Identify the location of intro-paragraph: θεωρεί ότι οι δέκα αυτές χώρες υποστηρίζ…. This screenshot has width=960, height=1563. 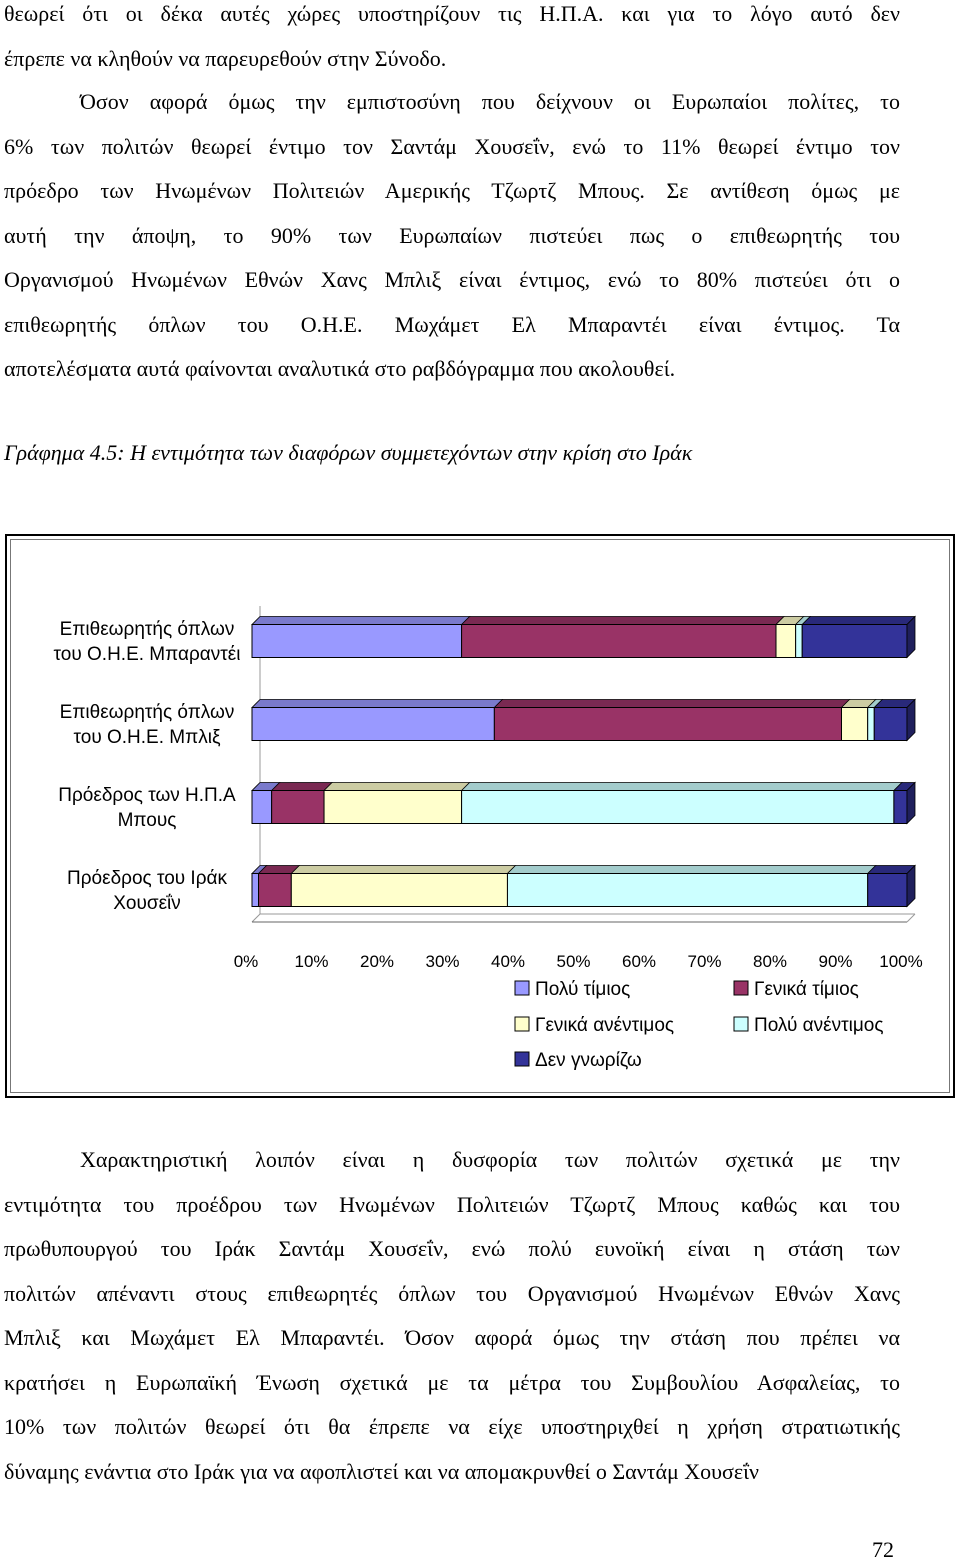
(452, 40).